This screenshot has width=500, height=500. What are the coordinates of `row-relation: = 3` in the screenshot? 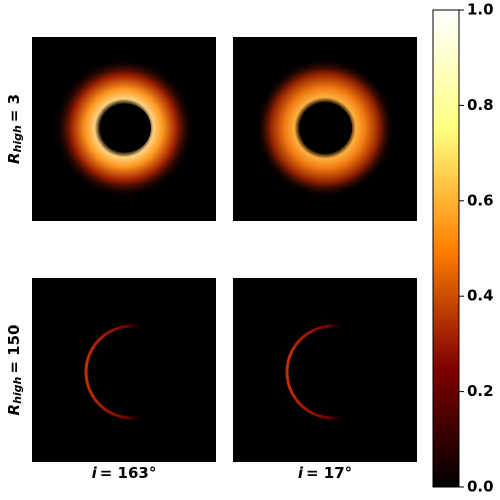 It's located at (14, 108).